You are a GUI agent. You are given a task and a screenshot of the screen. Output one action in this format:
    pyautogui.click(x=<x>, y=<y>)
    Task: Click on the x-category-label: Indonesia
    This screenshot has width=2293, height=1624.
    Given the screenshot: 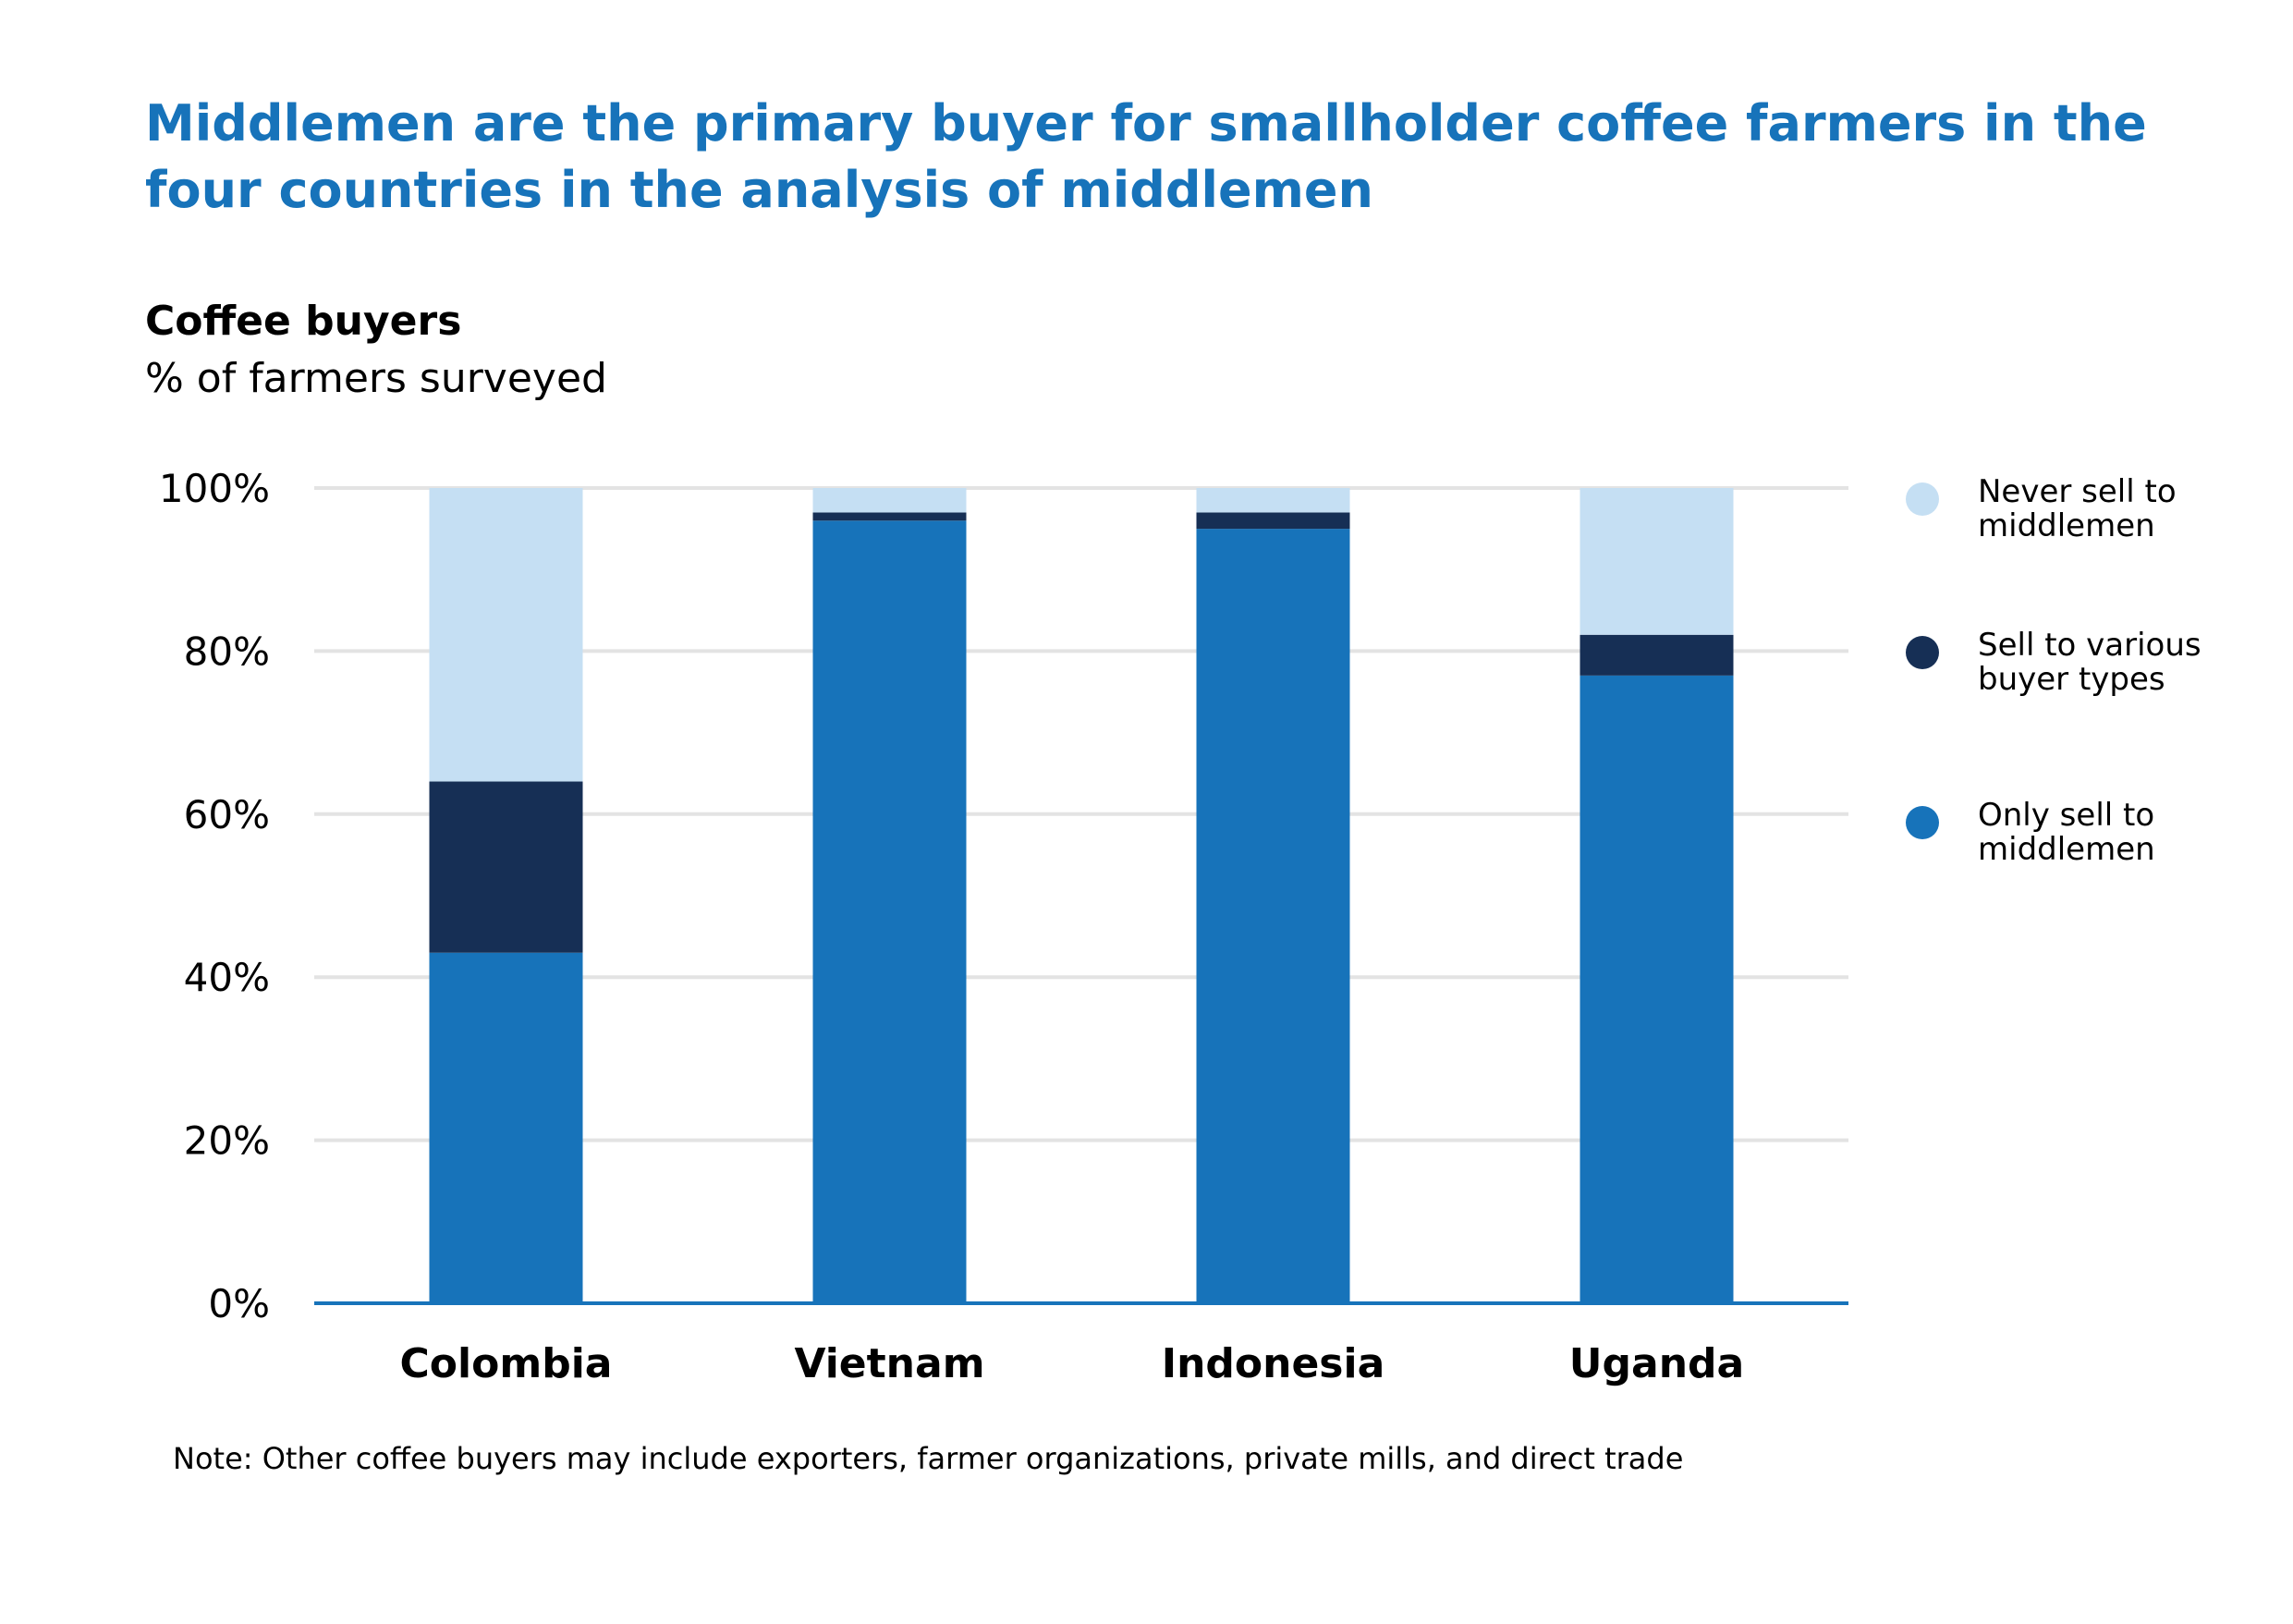 What is the action you would take?
    pyautogui.click(x=1273, y=1363)
    